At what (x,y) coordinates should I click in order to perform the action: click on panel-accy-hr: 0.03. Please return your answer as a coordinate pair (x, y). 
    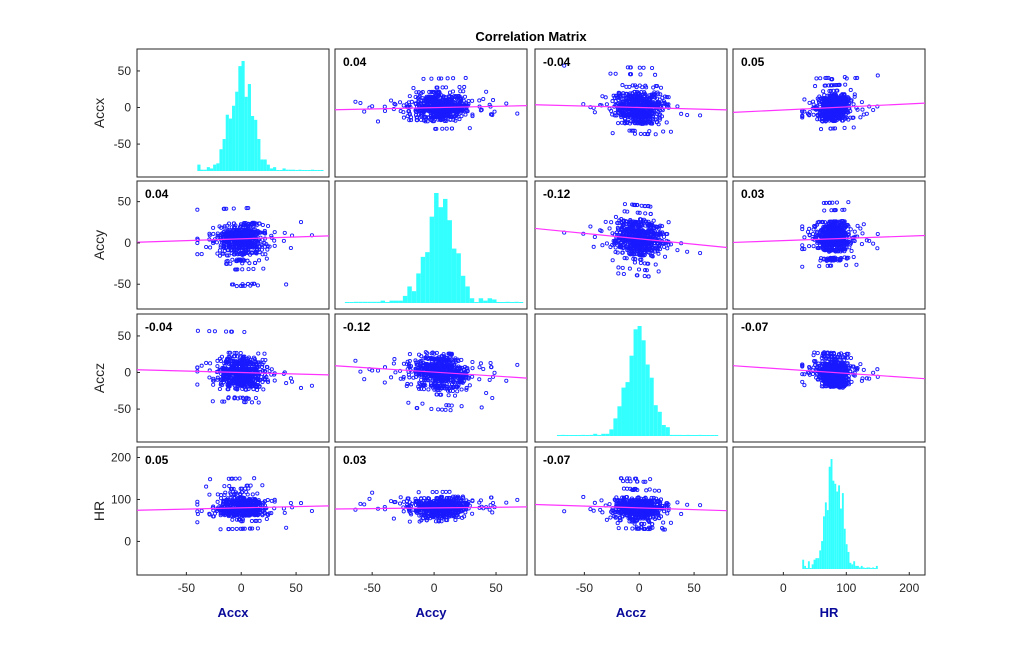
    Looking at the image, I should click on (829, 245).